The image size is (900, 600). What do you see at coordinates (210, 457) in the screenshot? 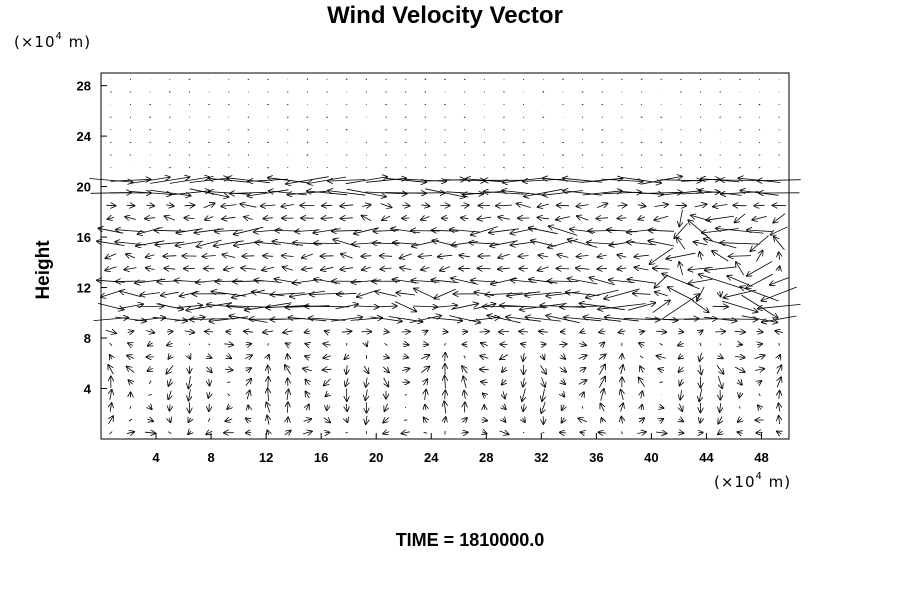
I see `x-tick-label: 8` at bounding box center [210, 457].